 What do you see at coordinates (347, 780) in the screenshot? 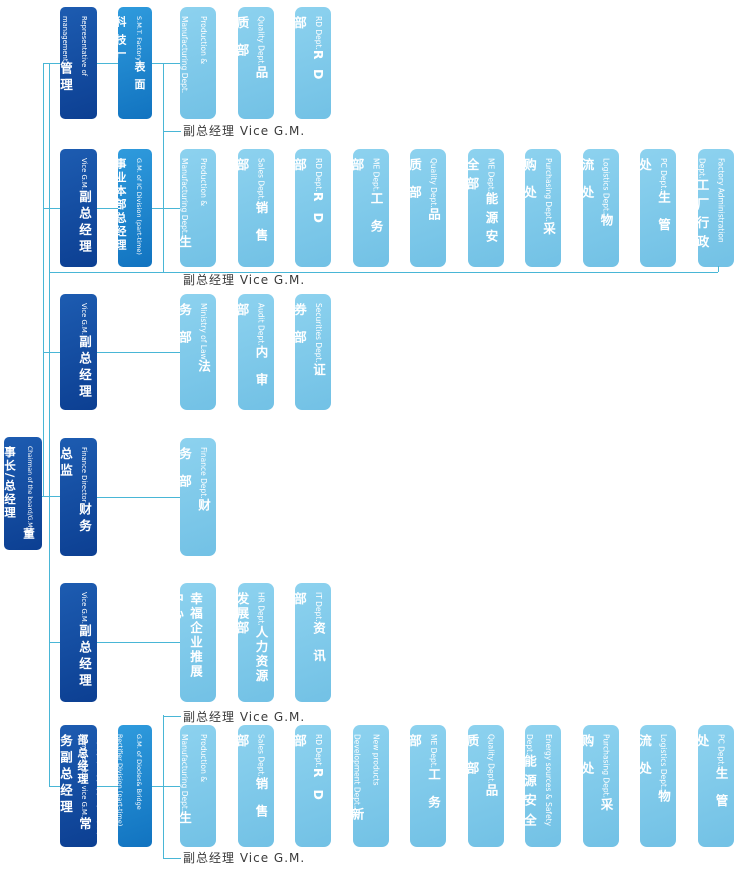
I see `dept-box-text-zh: 新品研发部` at bounding box center [347, 780].